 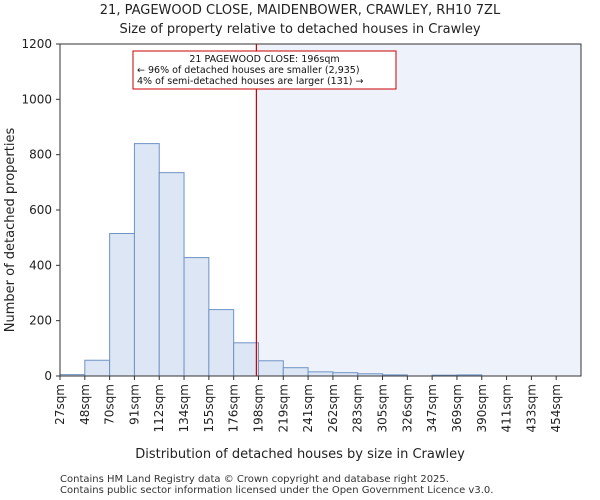 I want to click on x-tick-label: 433sqm, so click(x=531, y=408).